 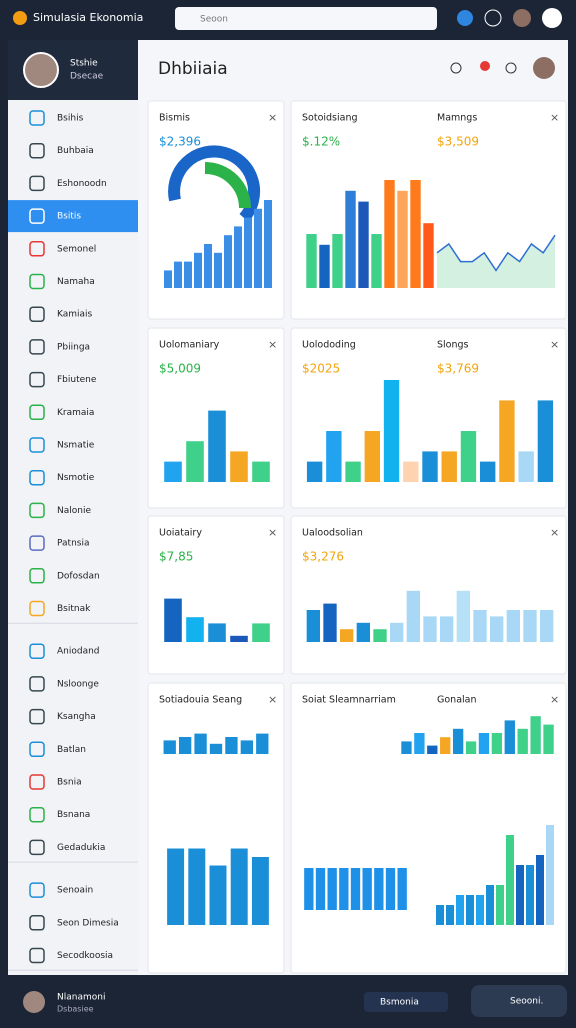 I want to click on area, so click(x=496, y=261).